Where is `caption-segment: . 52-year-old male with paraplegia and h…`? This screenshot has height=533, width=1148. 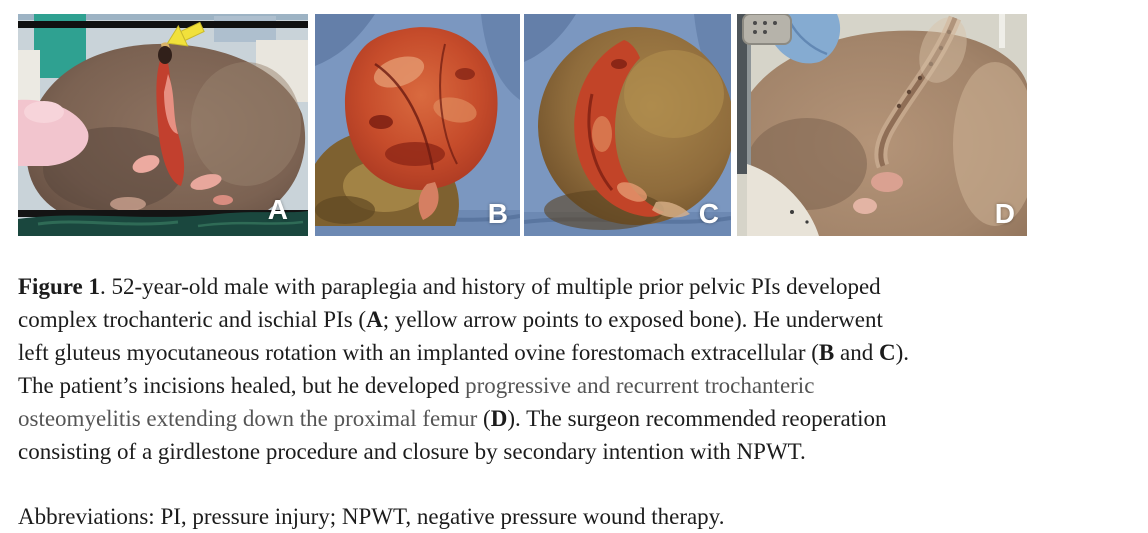 caption-segment: . 52-year-old male with paraplegia and h… is located at coordinates (490, 286).